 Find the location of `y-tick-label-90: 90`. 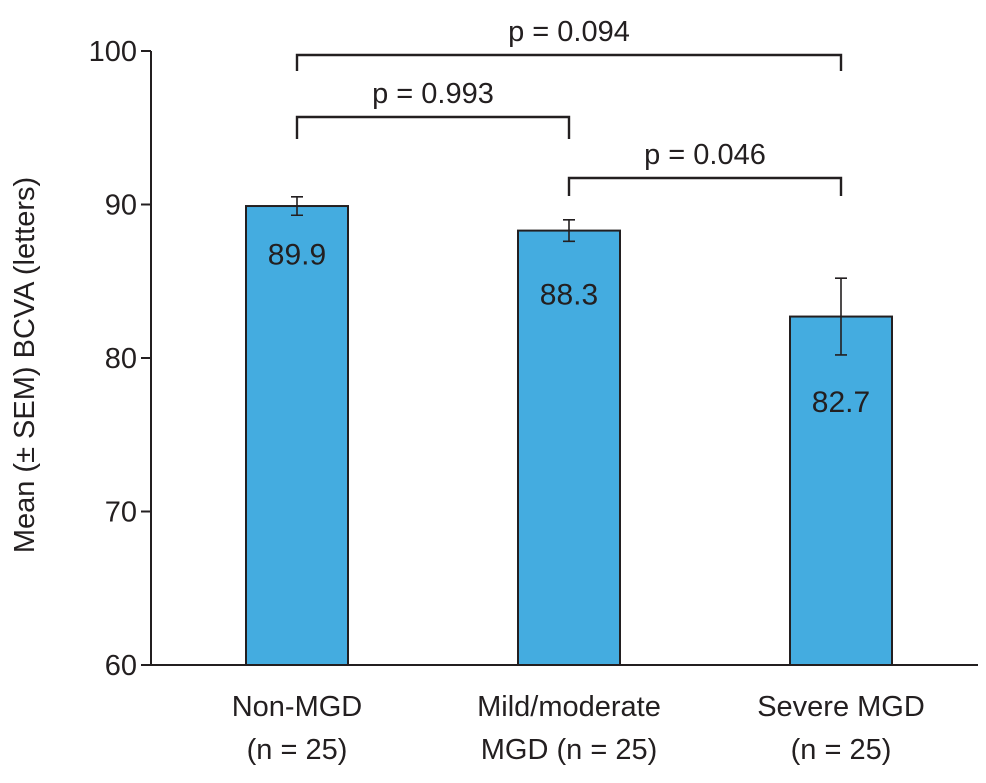

y-tick-label-90: 90 is located at coordinates (121, 206).